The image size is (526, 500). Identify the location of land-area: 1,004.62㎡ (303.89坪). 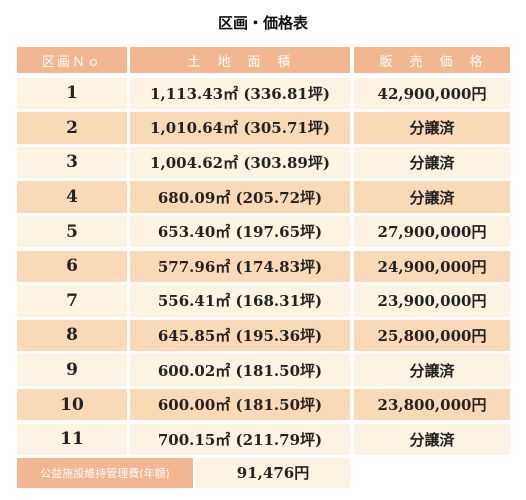
(240, 162).